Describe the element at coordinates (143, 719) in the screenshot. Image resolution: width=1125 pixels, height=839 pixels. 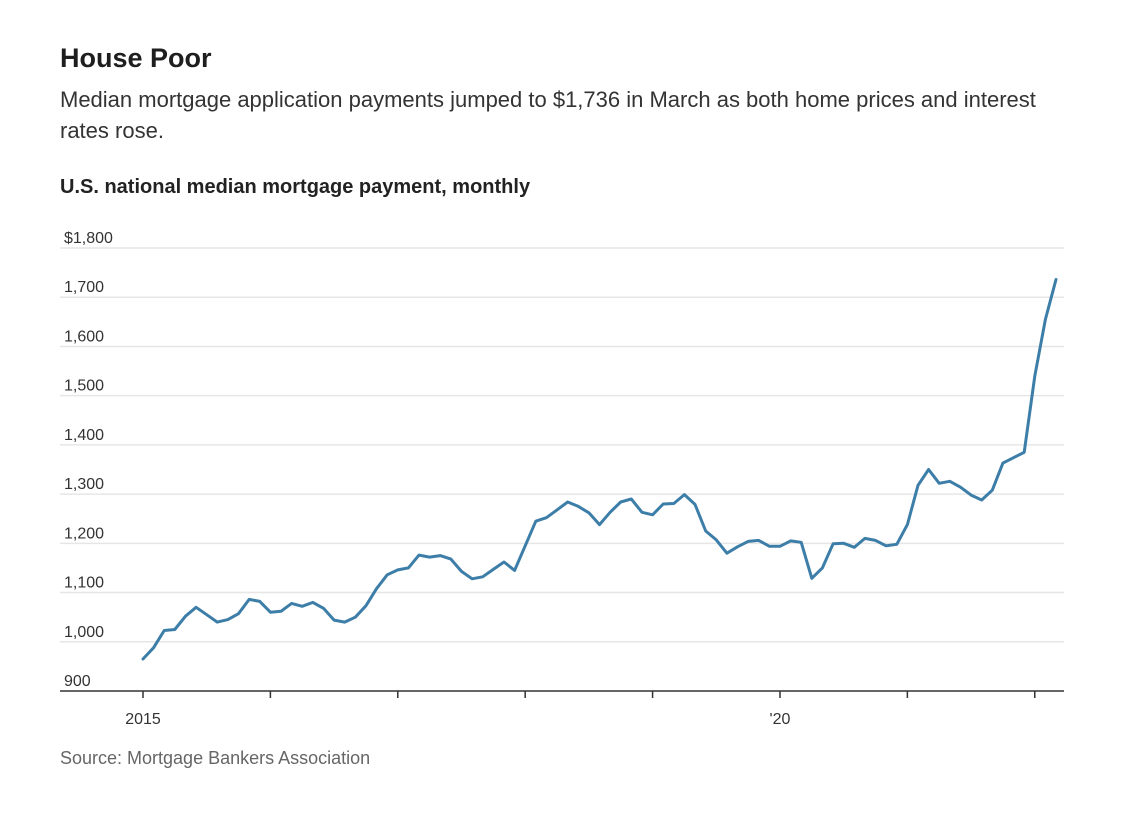
I see `x-tick-label: 2015` at that location.